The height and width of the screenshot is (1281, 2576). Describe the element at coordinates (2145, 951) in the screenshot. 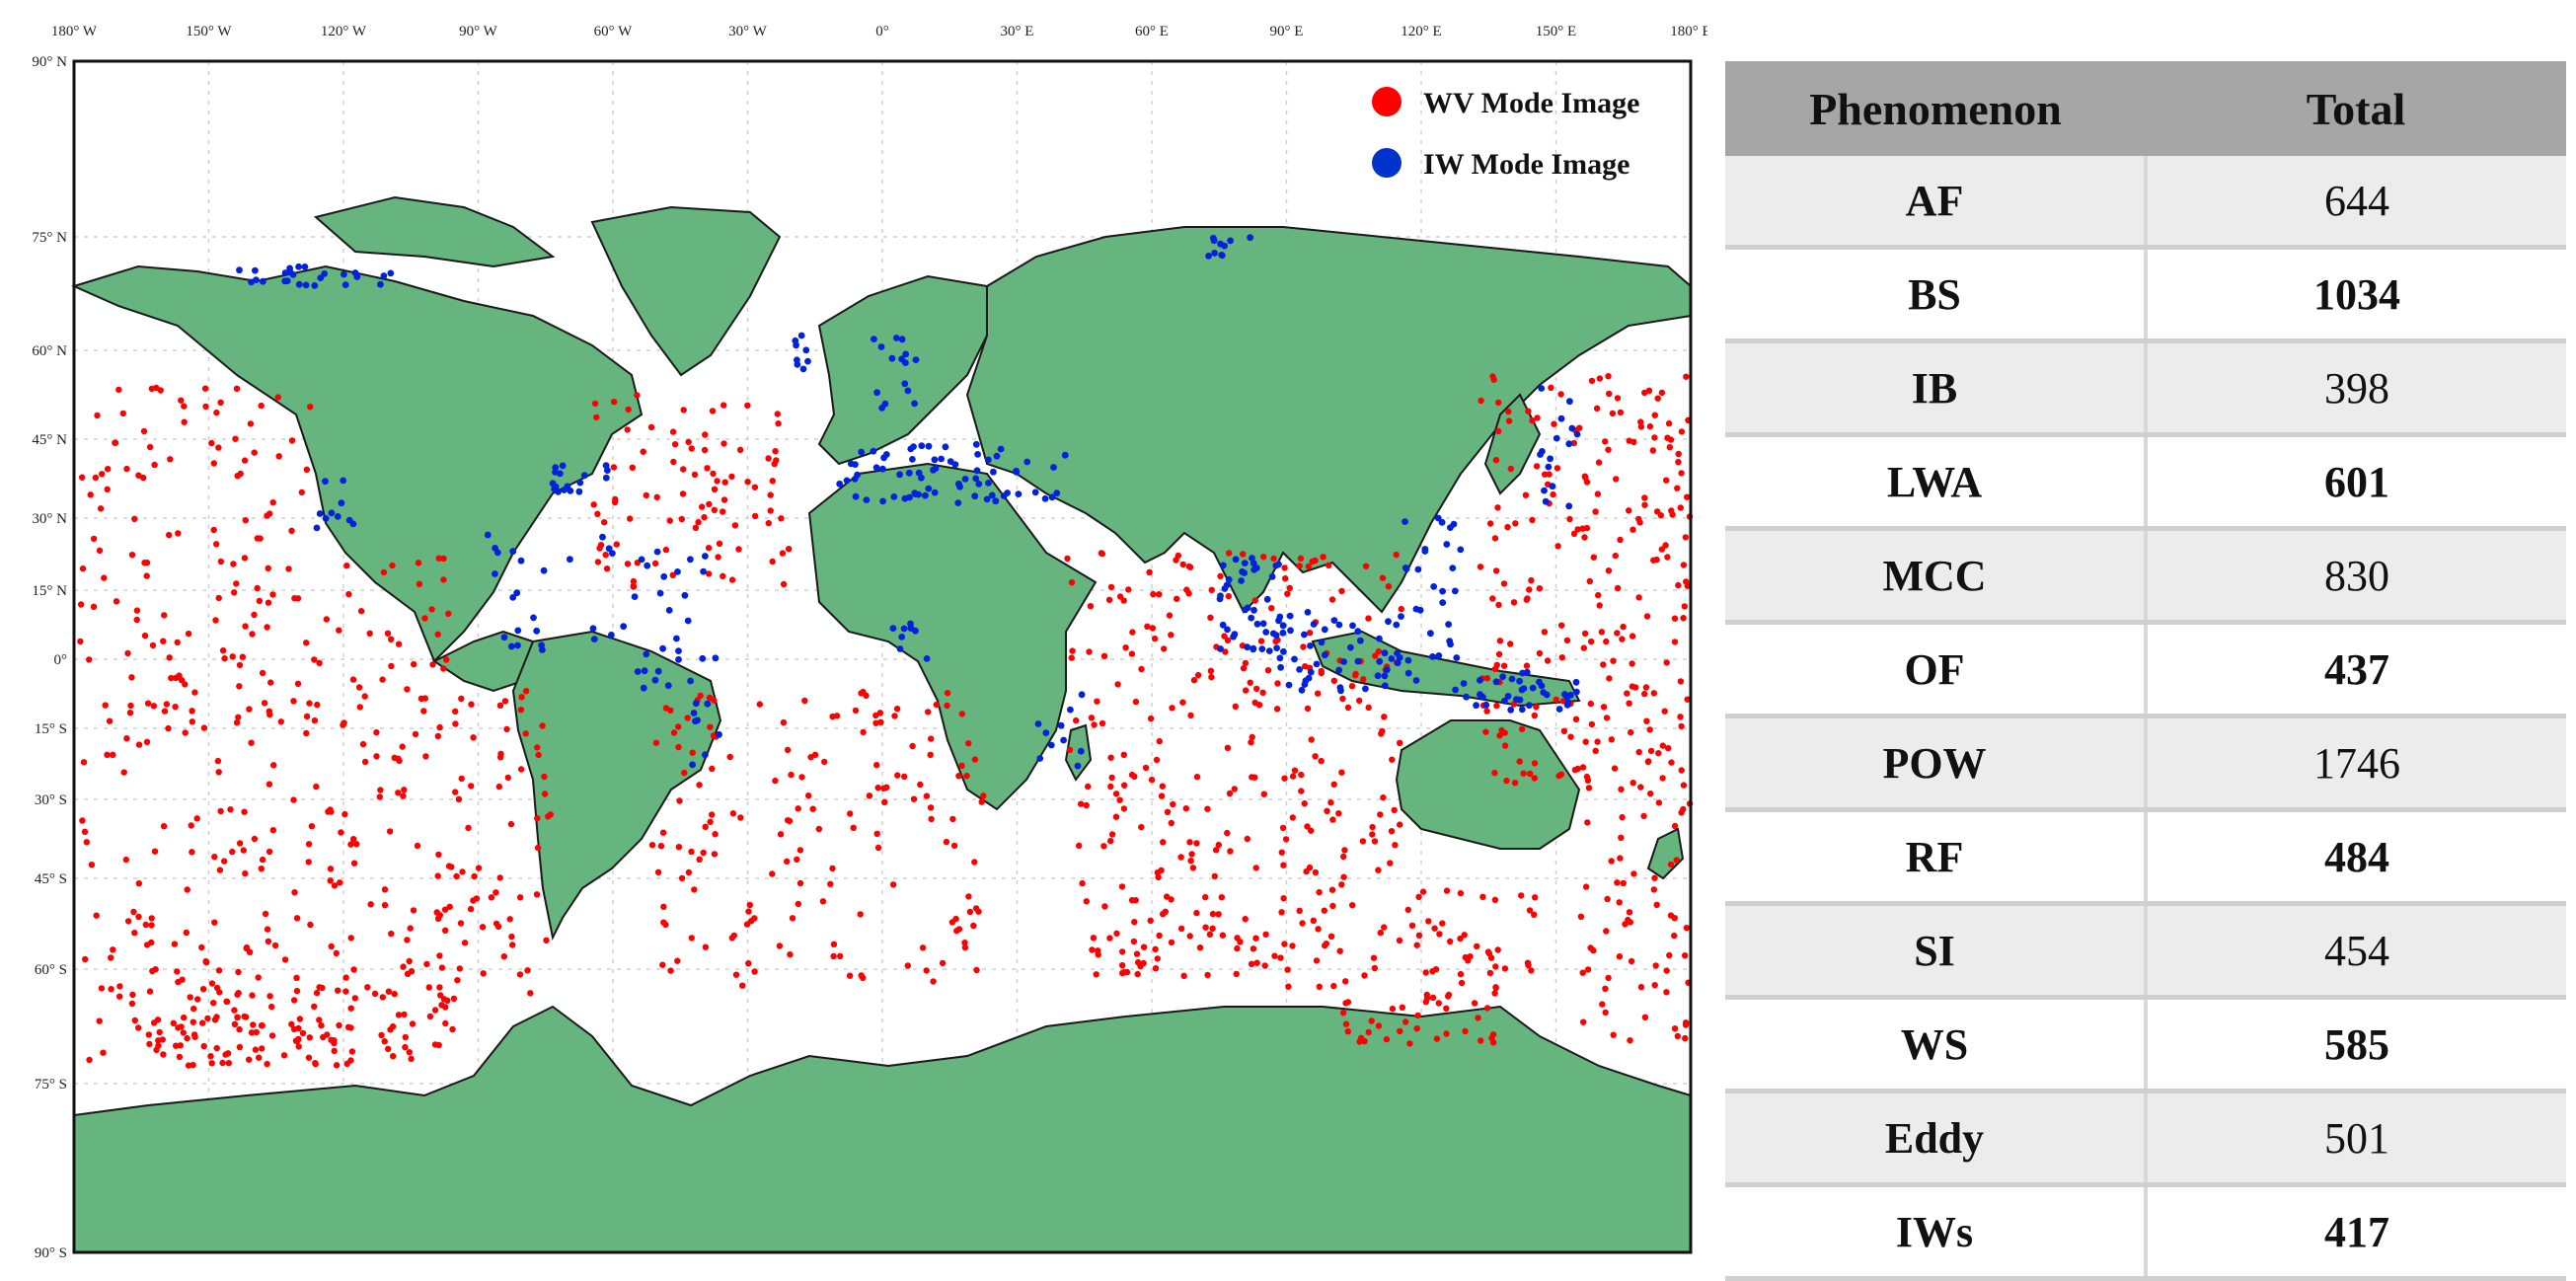

I see `table-row: SI 454` at that location.